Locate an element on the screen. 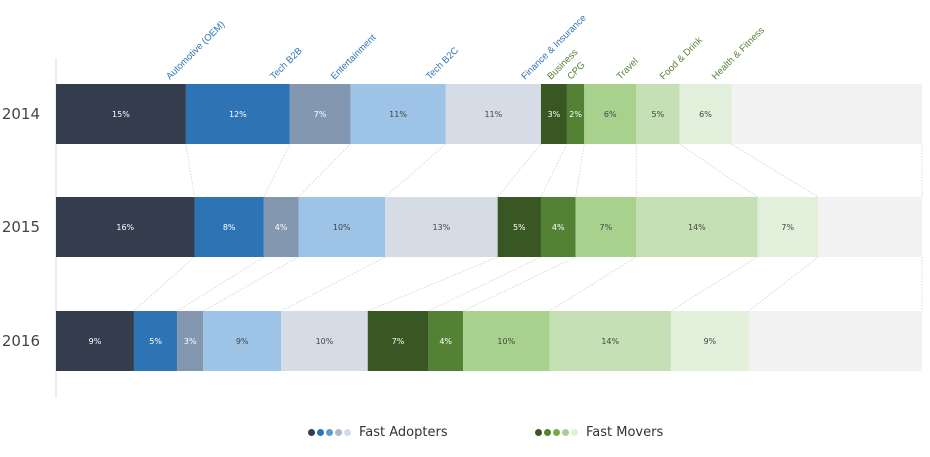 This screenshot has height=457, width=930. category-label: Entertainment is located at coordinates (354, 57).